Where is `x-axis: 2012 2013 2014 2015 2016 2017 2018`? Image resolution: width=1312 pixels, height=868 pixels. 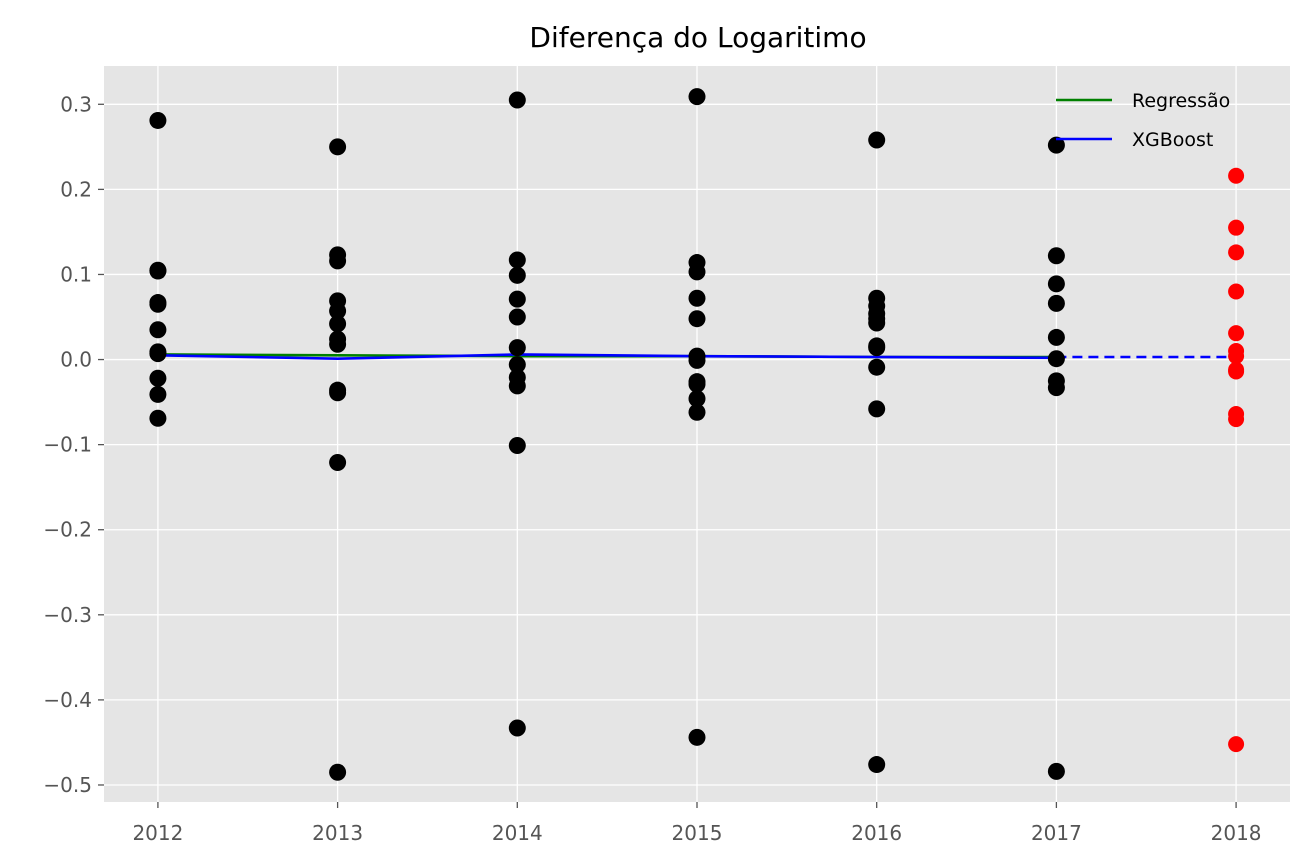
x-axis: 2012 2013 2014 2015 2016 2017 2018 is located at coordinates (697, 823).